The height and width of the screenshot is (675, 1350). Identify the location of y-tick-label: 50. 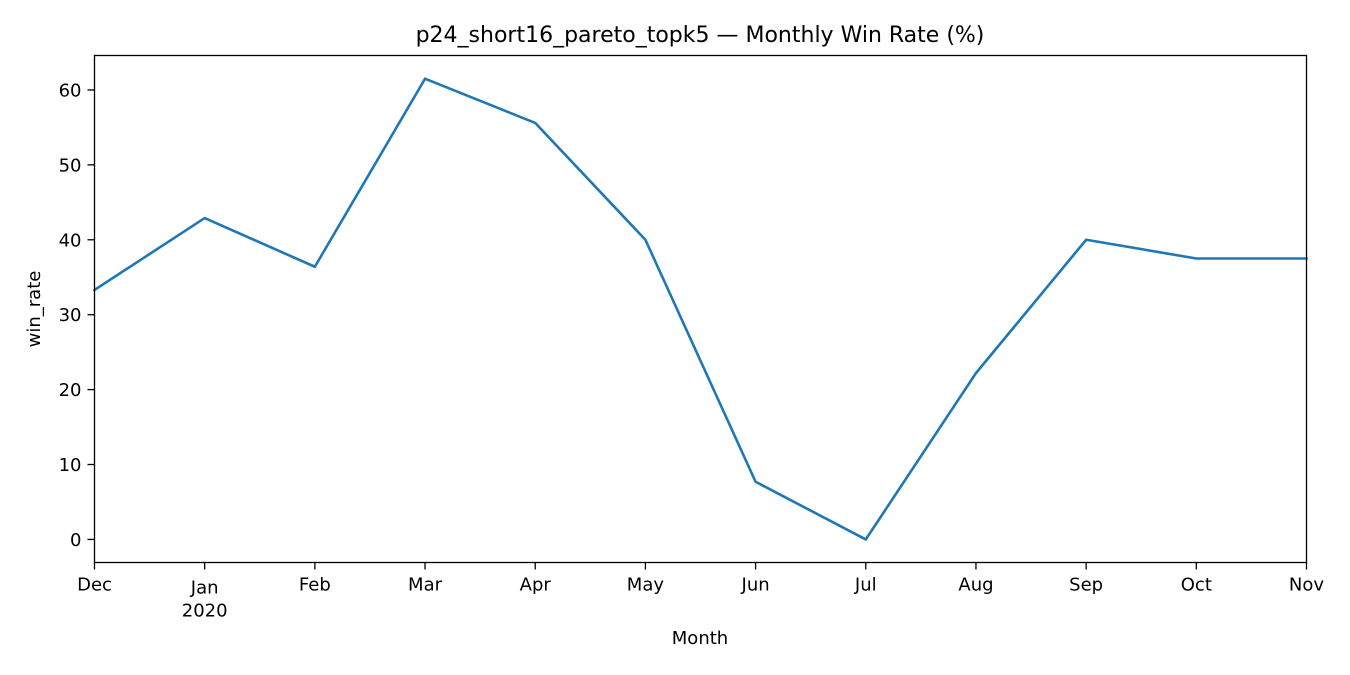
(70, 165).